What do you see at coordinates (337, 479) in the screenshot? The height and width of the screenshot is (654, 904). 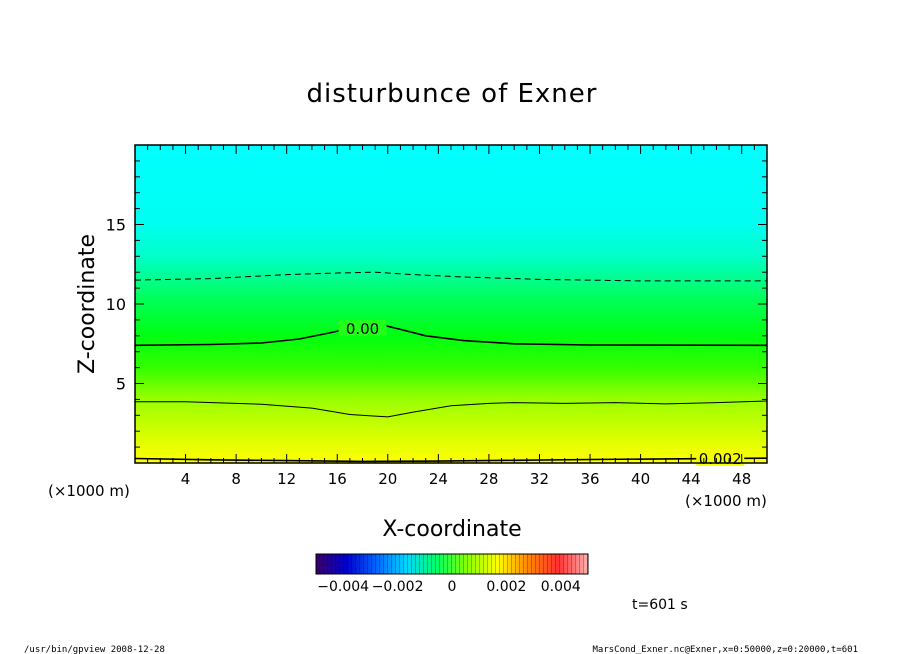 I see `x-tick-label: 16` at bounding box center [337, 479].